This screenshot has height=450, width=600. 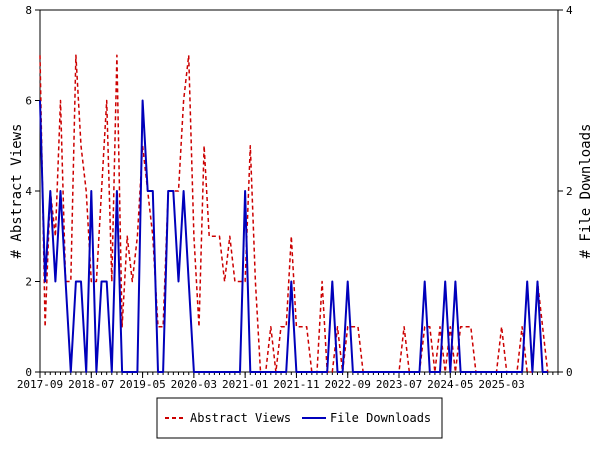 What do you see at coordinates (245, 384) in the screenshot?
I see `x-tick-label: 2021-01` at bounding box center [245, 384].